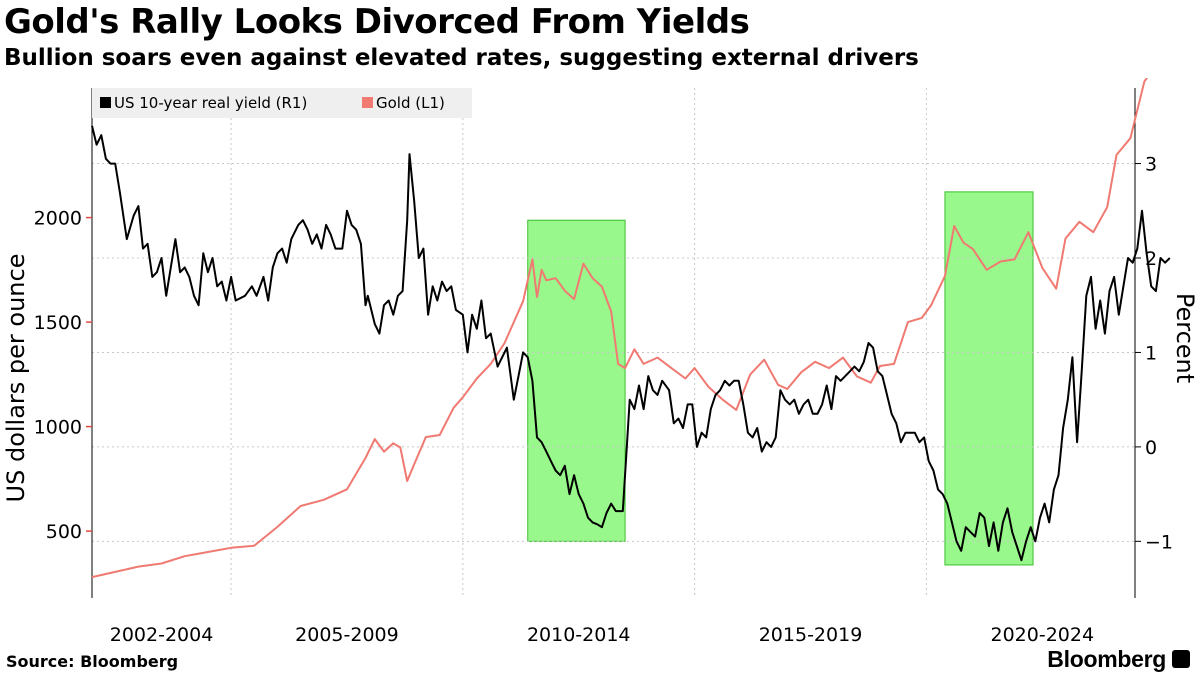 Image resolution: width=1200 pixels, height=675 pixels. I want to click on legend-label-yield: US 10-year real yield (R1), so click(210, 103).